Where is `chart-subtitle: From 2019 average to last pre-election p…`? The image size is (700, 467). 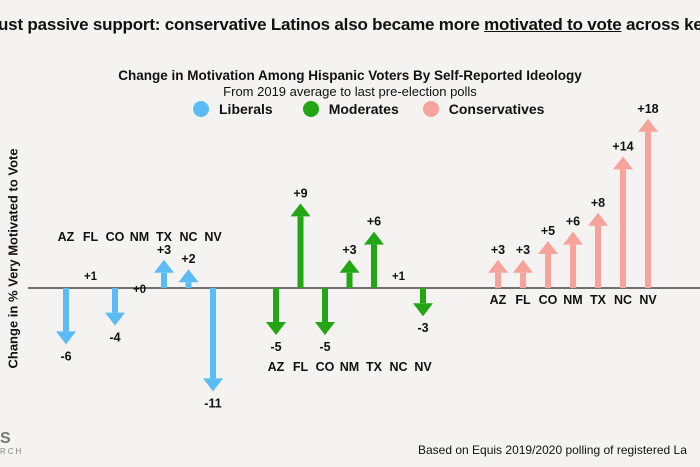
chart-subtitle: From 2019 average to last pre-election p… is located at coordinates (350, 91).